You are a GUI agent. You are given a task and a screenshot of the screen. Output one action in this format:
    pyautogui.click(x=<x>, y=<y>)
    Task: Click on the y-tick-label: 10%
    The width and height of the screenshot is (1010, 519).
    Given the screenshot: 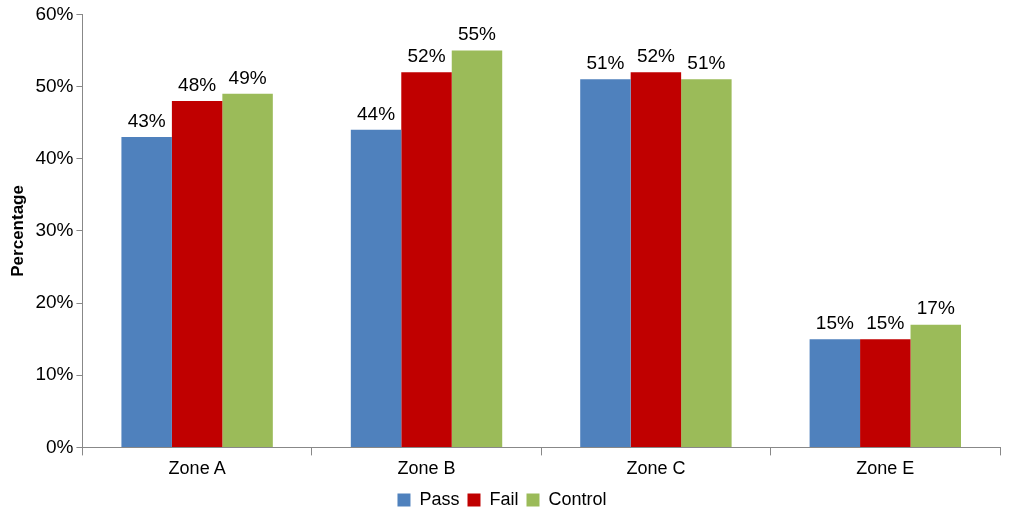 What is the action you would take?
    pyautogui.click(x=54, y=374)
    